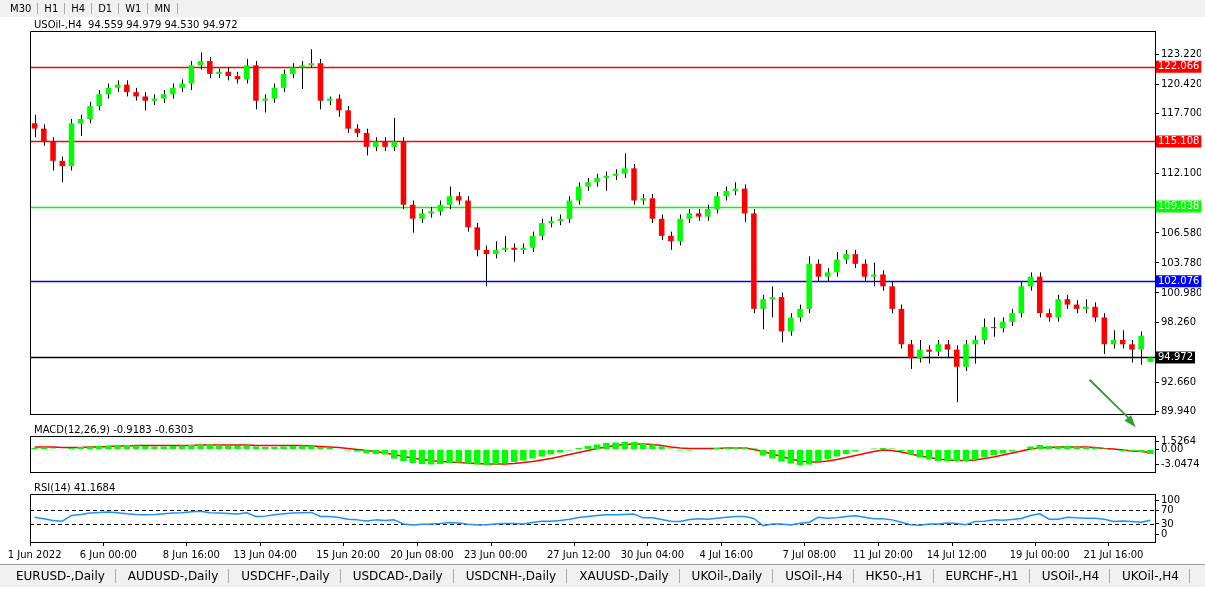 This screenshot has height=589, width=1205. Describe the element at coordinates (1182, 84) in the screenshot. I see `y-tick-label: 120.420` at that location.